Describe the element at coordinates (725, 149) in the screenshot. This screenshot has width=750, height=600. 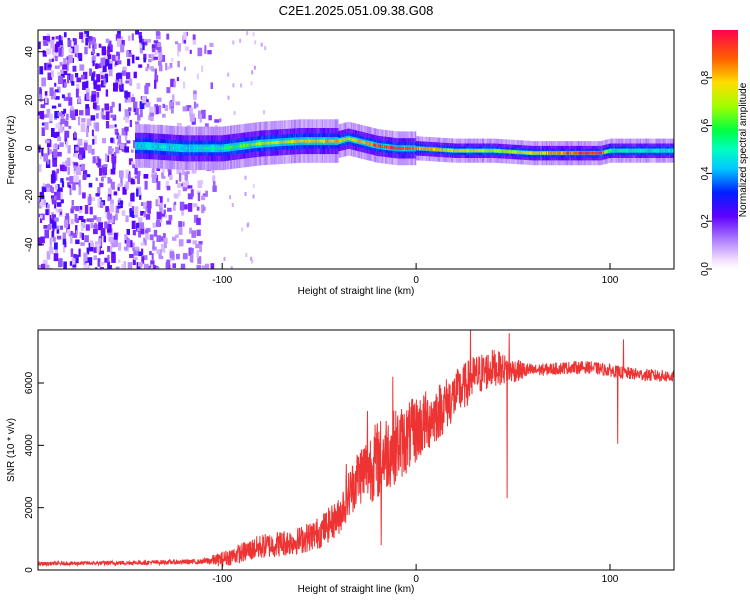
I see `colorbar-gradient` at that location.